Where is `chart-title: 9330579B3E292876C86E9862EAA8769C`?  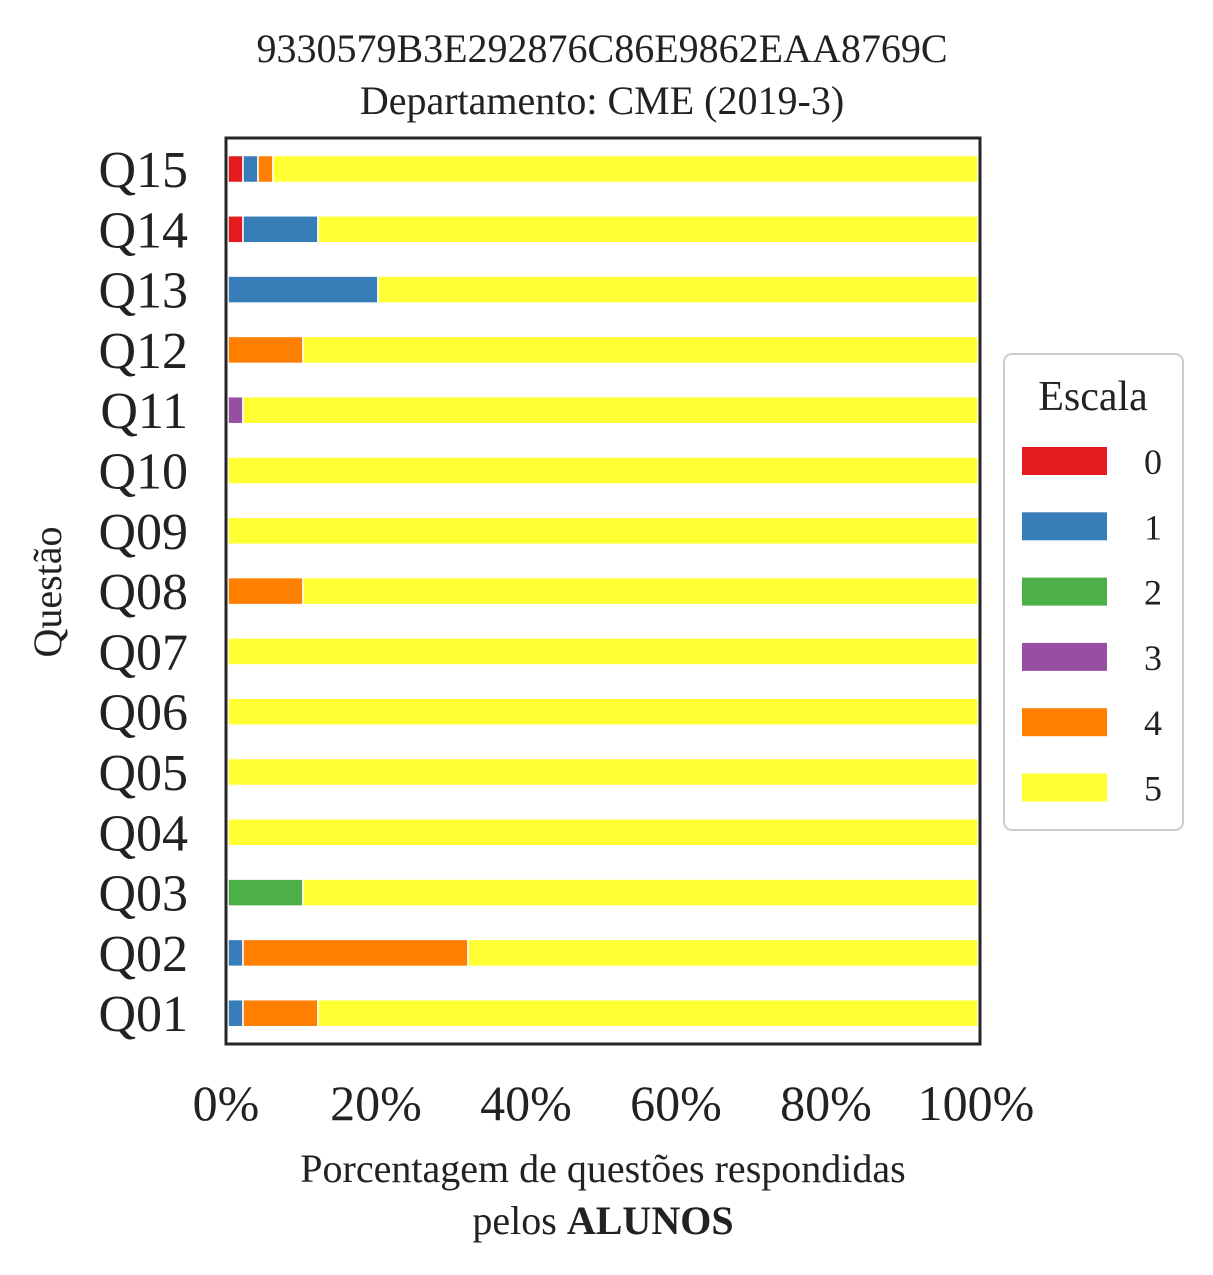 chart-title: 9330579B3E292876C86E9862EAA8769C is located at coordinates (601, 48).